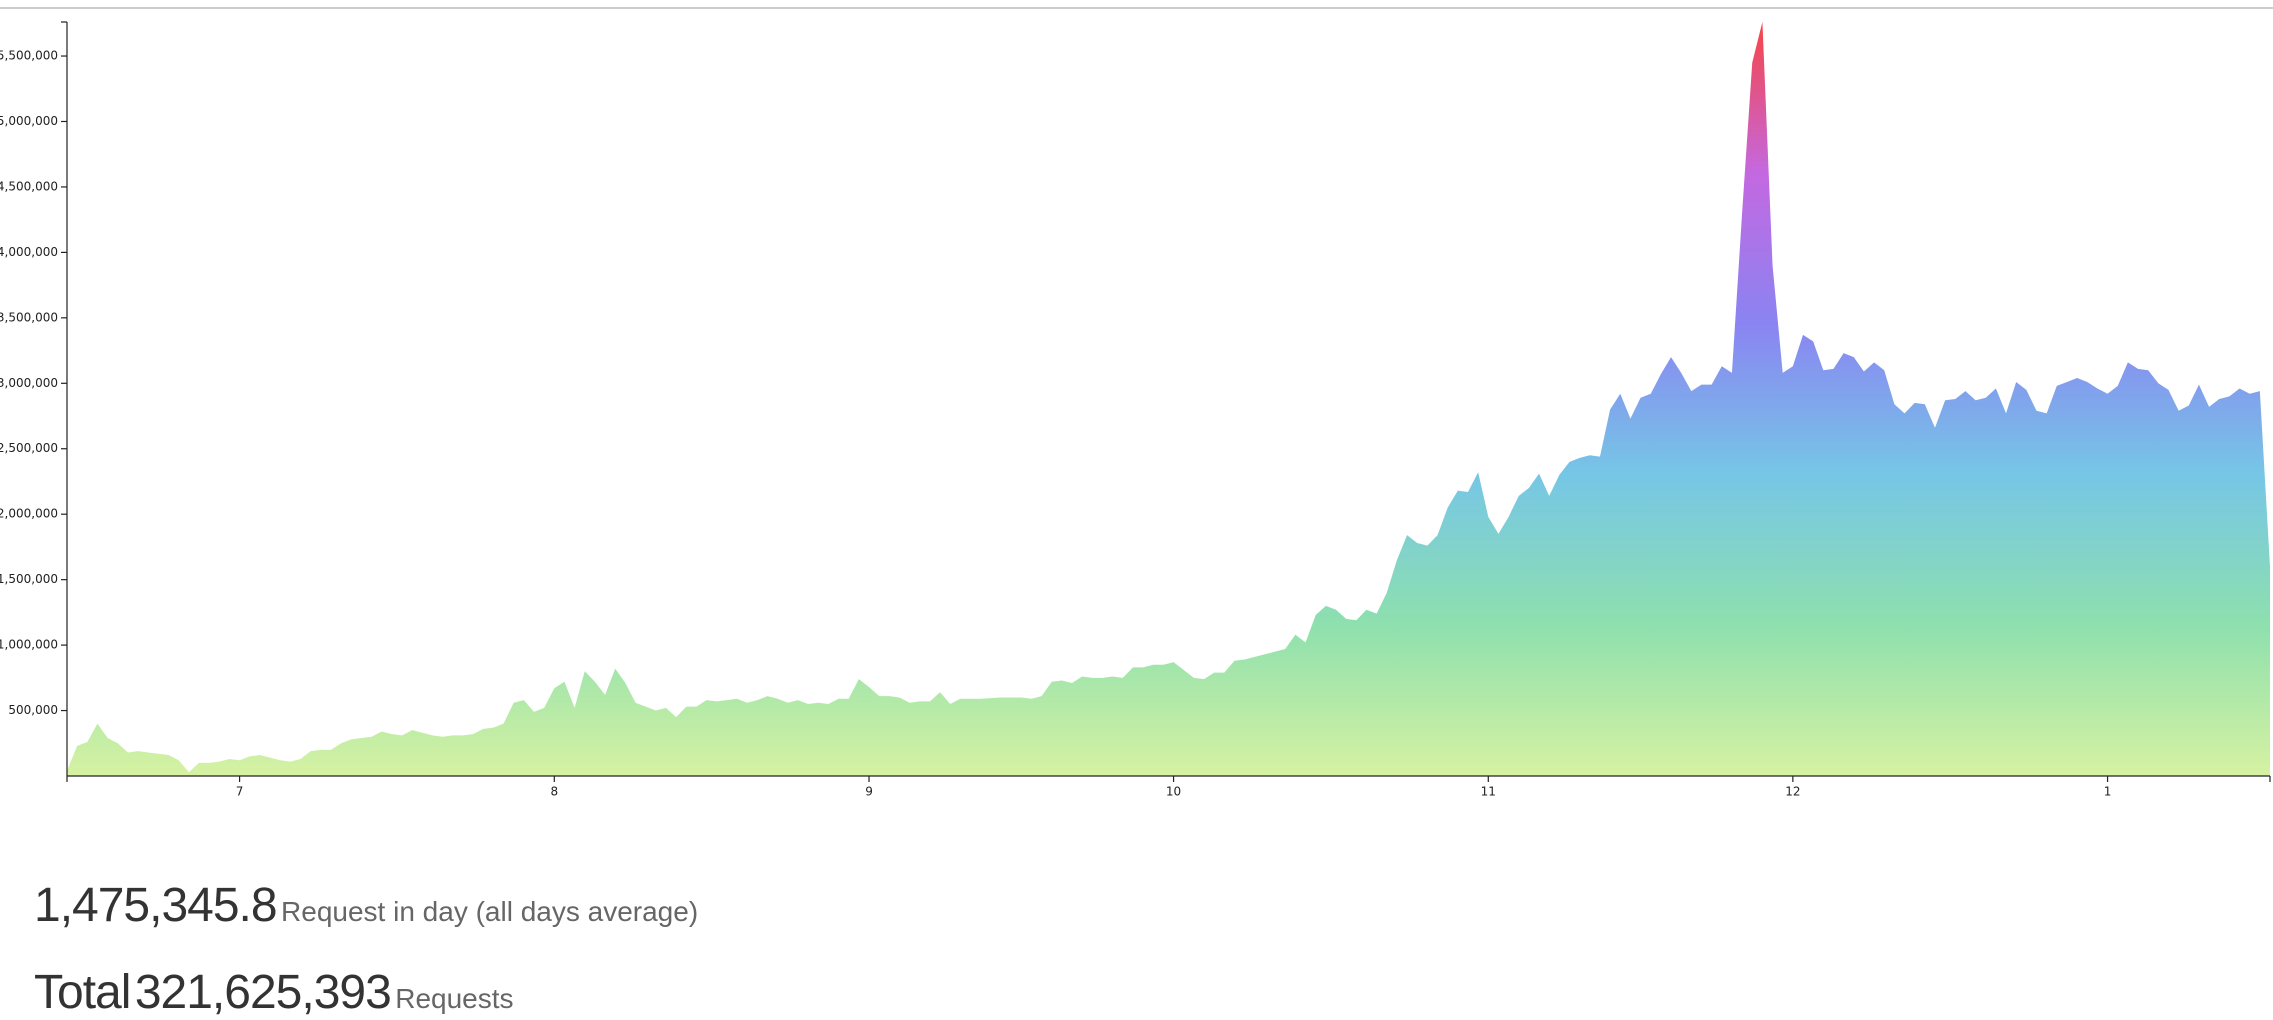 The image size is (2273, 1020). I want to click on x-tick-label: 8, so click(554, 792).